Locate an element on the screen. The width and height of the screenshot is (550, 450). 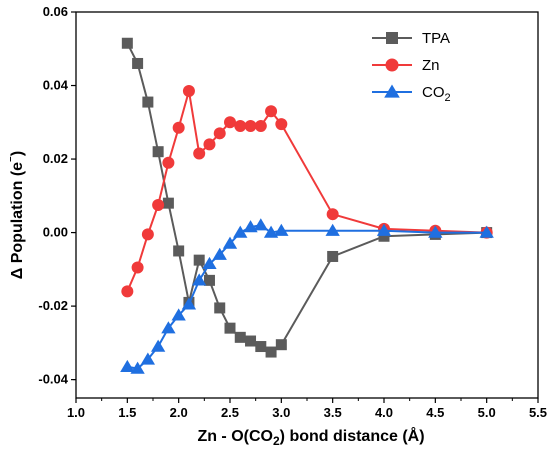
y-tick-label: -0.04 is located at coordinates (53, 379).